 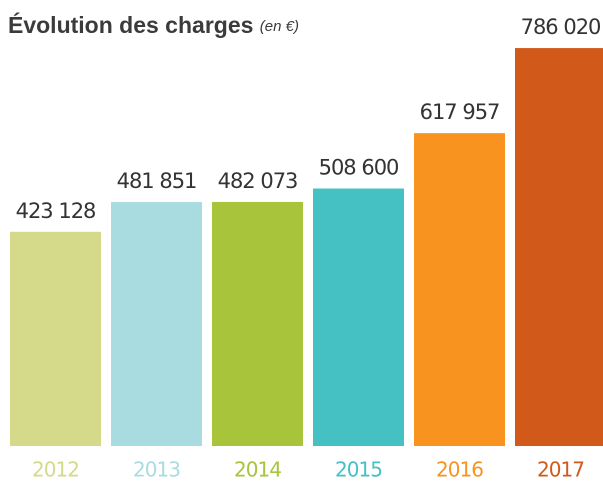 I want to click on x-tick-label: 2012, so click(x=55, y=470).